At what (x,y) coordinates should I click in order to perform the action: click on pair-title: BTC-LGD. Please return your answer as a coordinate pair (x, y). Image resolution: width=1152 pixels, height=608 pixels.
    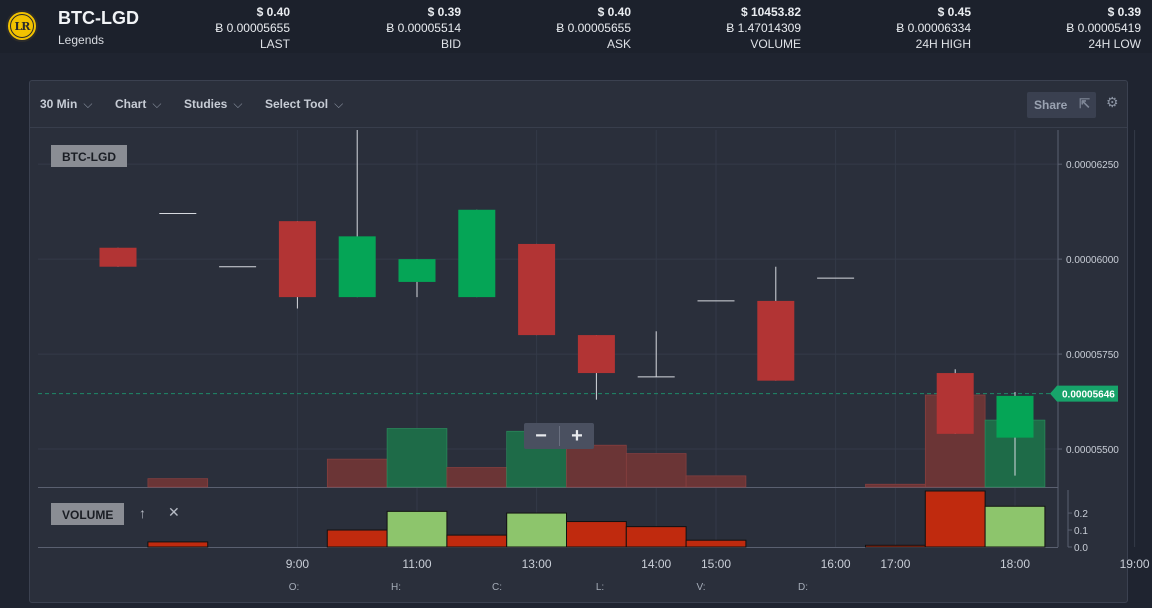
    Looking at the image, I should click on (98, 18).